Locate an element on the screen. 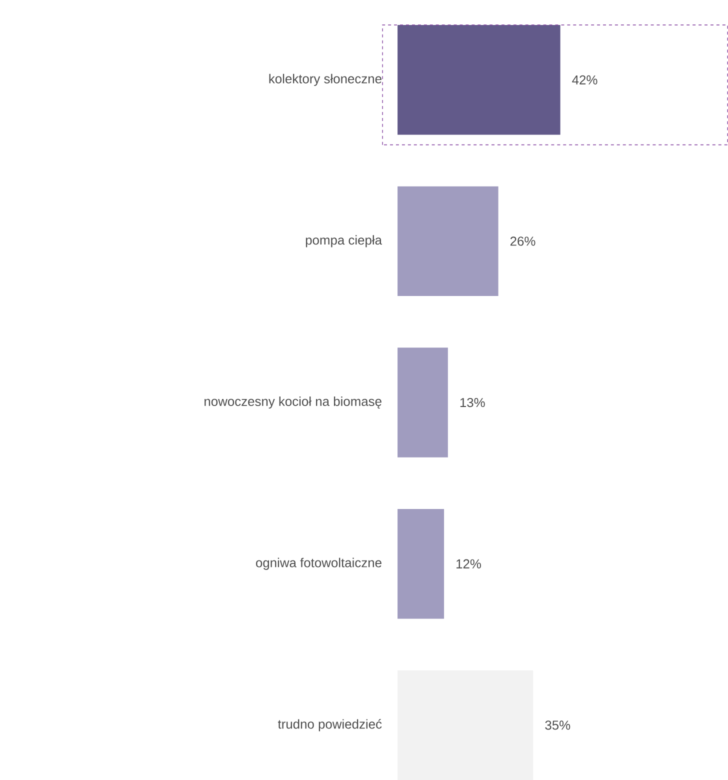 This screenshot has height=780, width=728. y-tick-label: pompa ciepła is located at coordinates (344, 241).